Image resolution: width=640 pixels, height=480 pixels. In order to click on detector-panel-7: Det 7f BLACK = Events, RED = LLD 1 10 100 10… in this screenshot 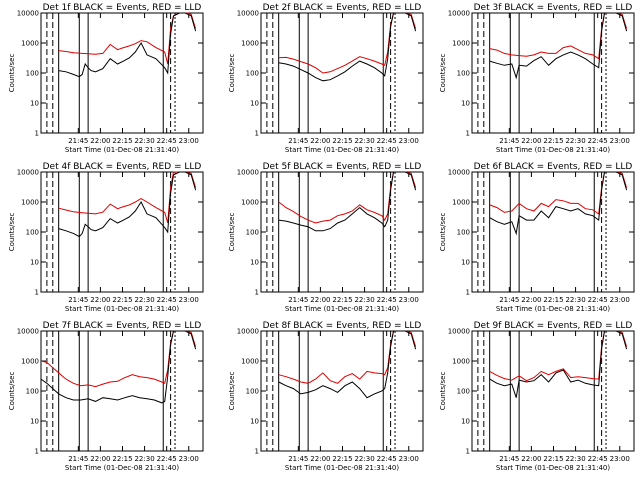, I will do `click(106, 396)`.